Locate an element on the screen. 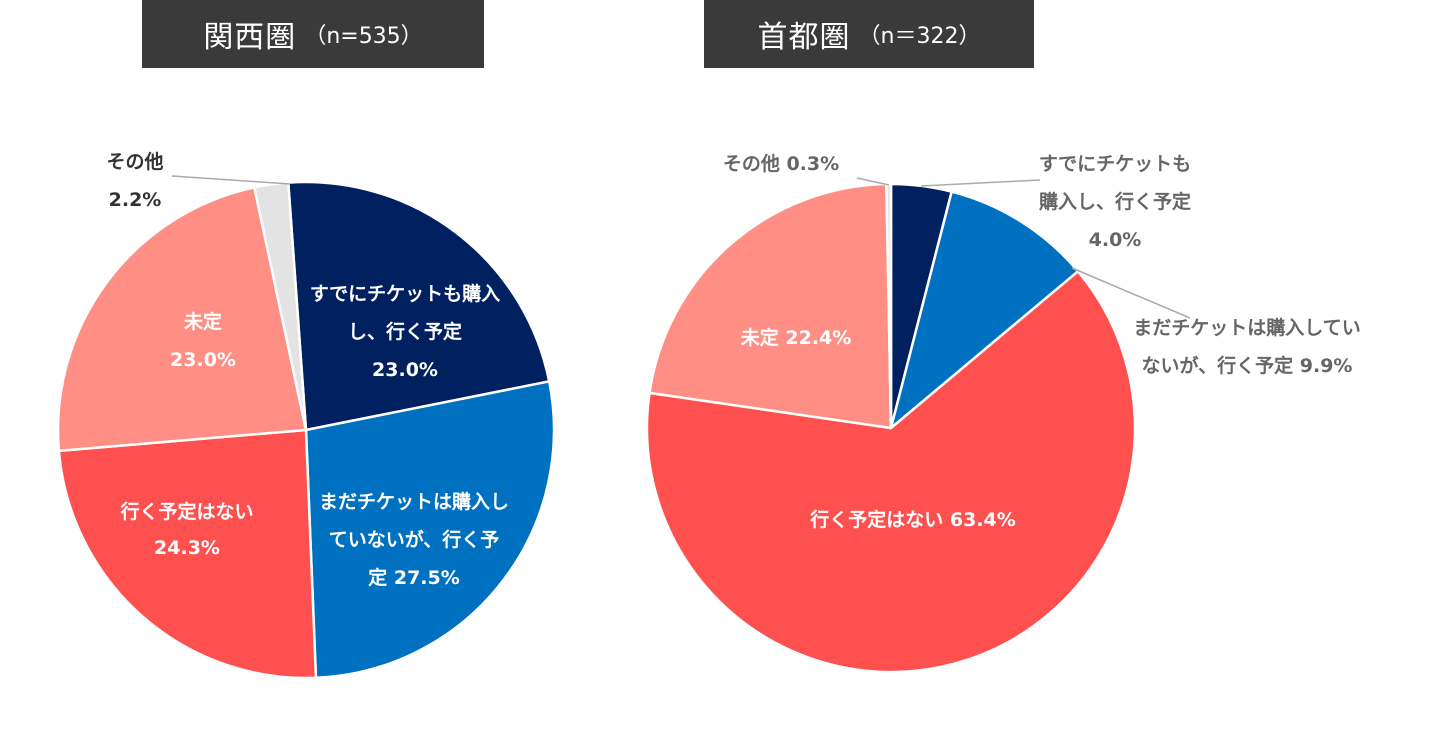 This screenshot has height=750, width=1447. pie0-label-undecided-line: 未定 is located at coordinates (202, 321).